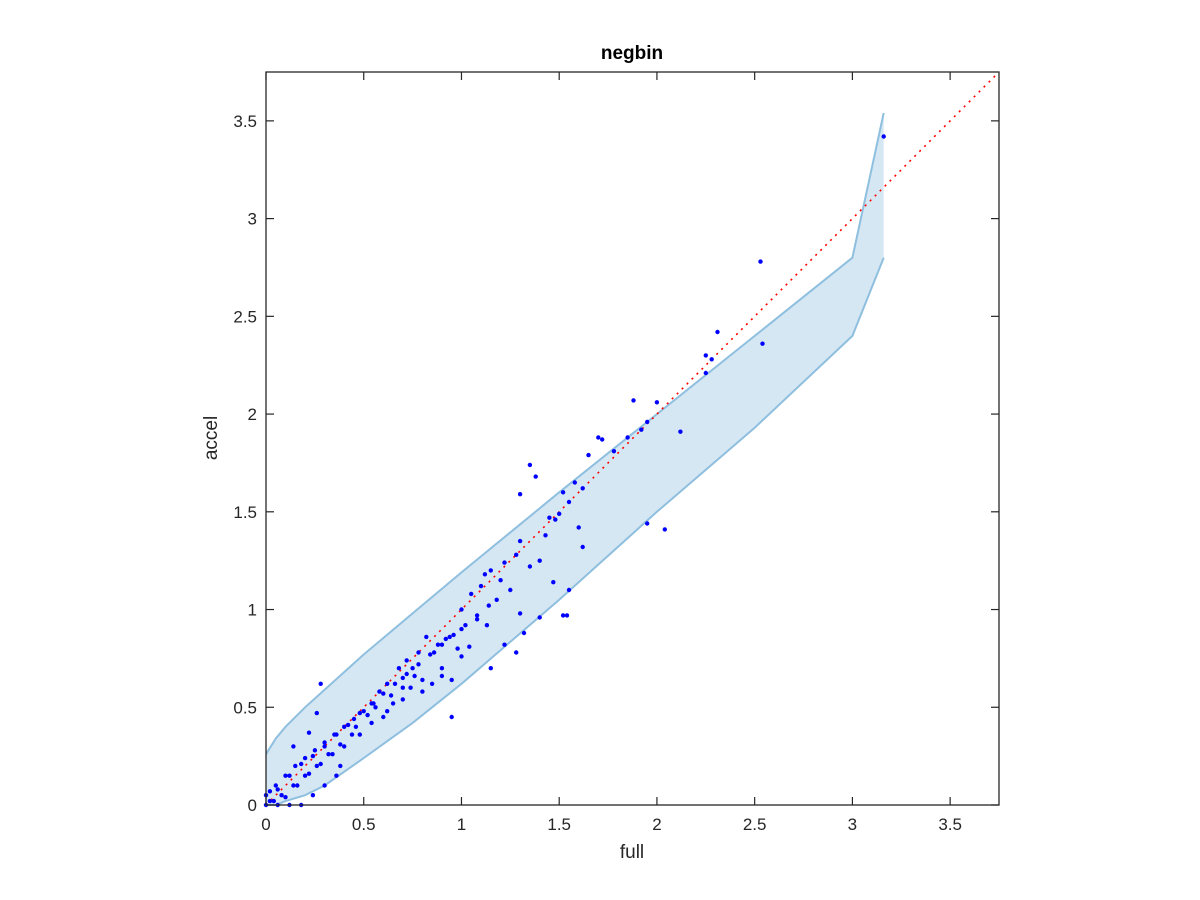  I want to click on y-tick-label: 0.5, so click(245, 707).